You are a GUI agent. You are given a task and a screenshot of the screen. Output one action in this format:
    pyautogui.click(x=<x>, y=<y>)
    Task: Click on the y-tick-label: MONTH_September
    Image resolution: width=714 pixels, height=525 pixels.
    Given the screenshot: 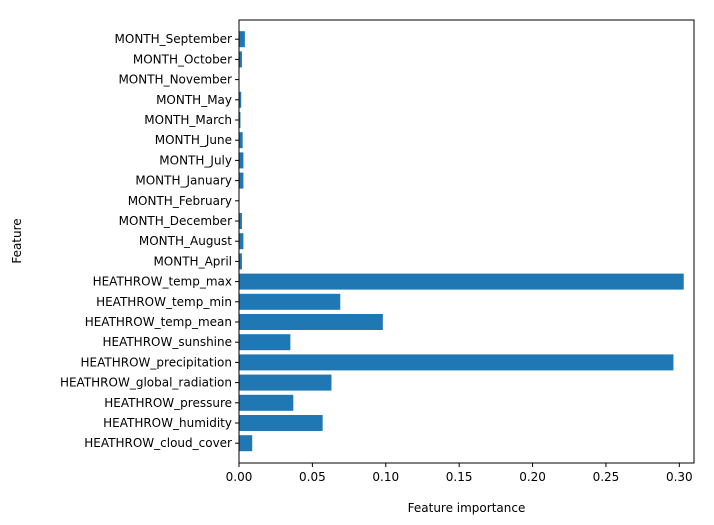 What is the action you would take?
    pyautogui.click(x=174, y=39)
    